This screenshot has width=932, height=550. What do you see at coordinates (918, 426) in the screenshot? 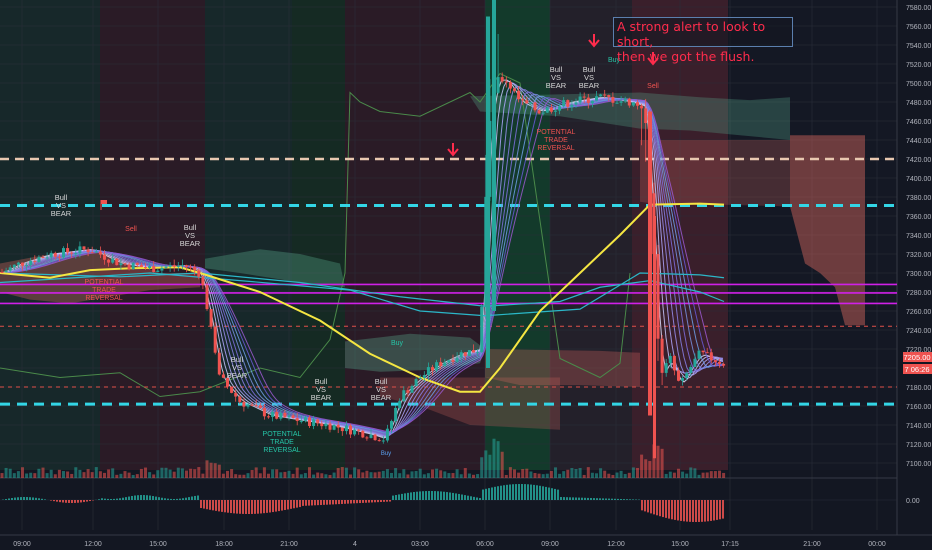
I see `price-tick-label: 7140.00` at bounding box center [918, 426].